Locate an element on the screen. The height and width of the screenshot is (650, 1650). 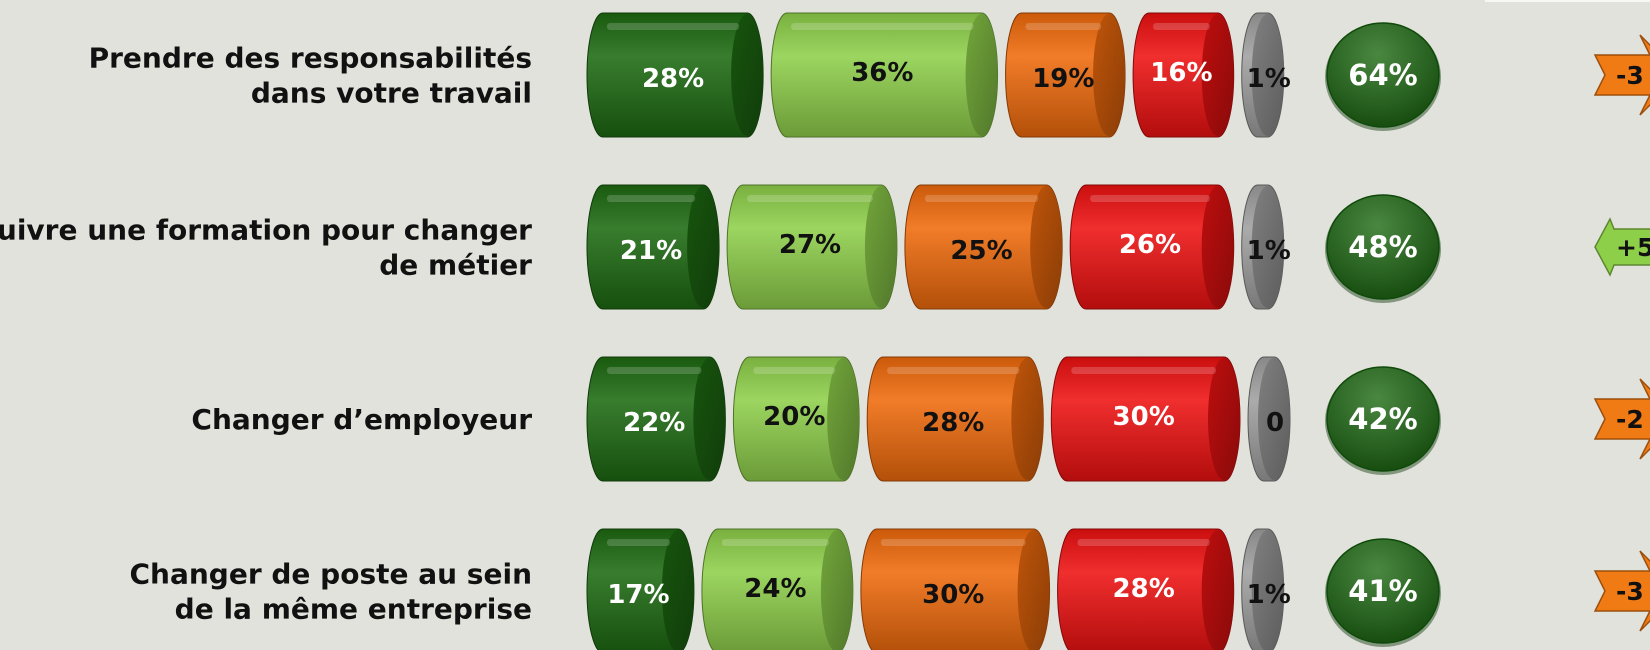
bar-segment: 19% is located at coordinates (1065, 75).